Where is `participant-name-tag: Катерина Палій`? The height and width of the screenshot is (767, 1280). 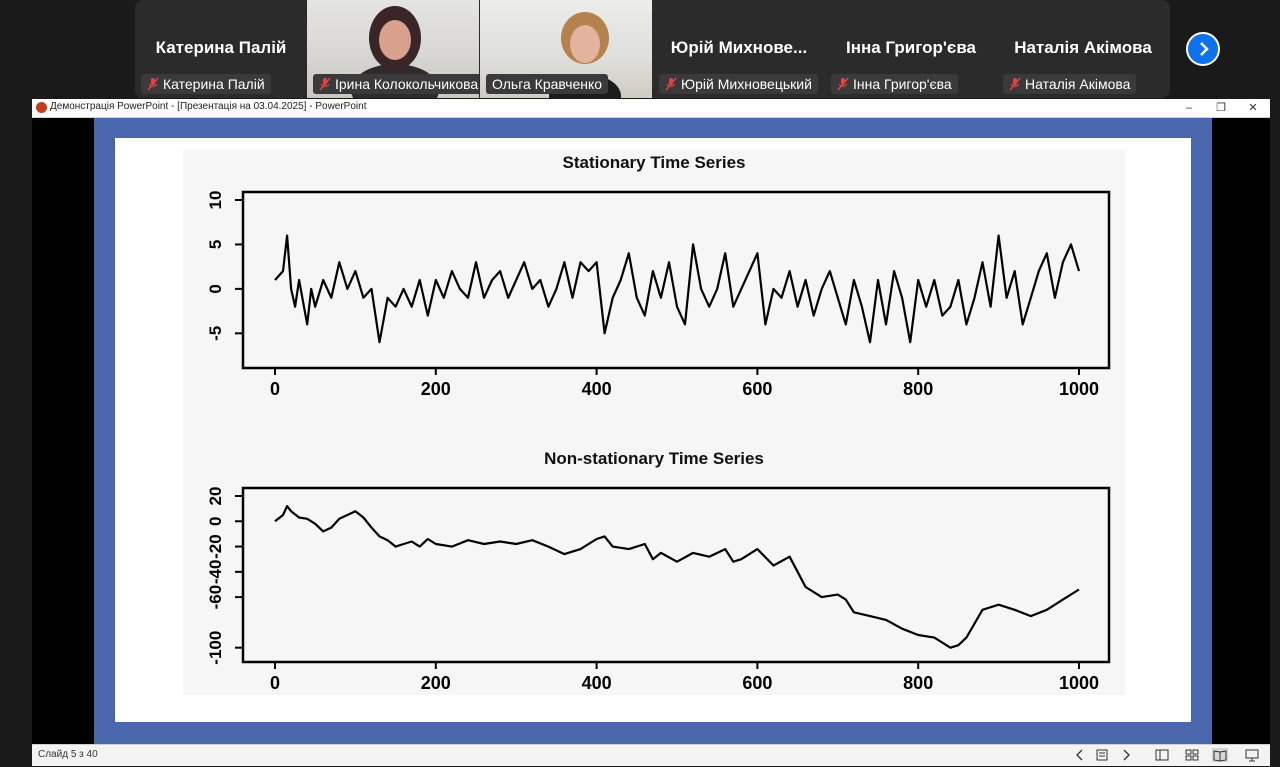
participant-name-tag: Катерина Палій is located at coordinates (206, 84).